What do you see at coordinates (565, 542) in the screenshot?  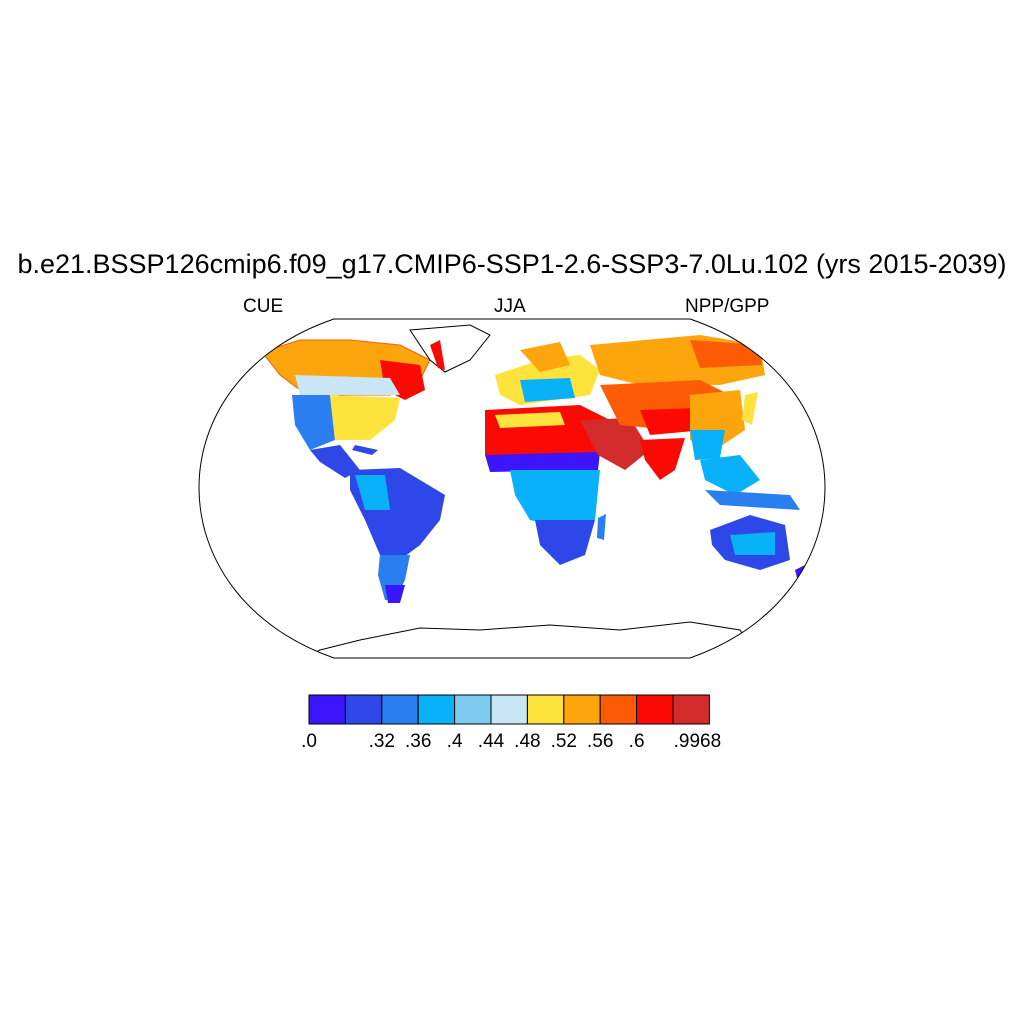 I see `southern-africa` at bounding box center [565, 542].